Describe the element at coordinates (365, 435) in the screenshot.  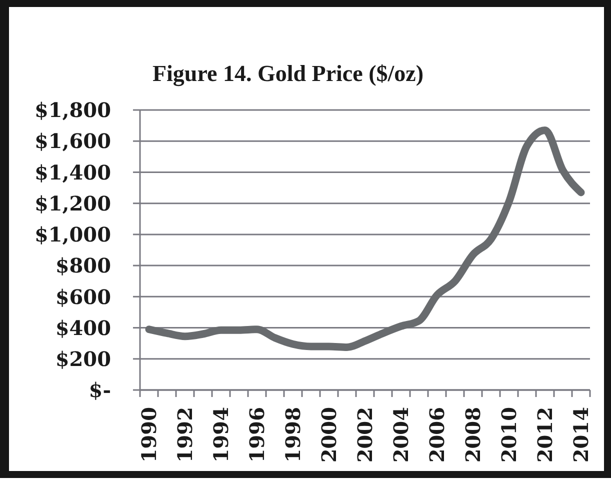
I see `x-tick-label: 2002` at that location.